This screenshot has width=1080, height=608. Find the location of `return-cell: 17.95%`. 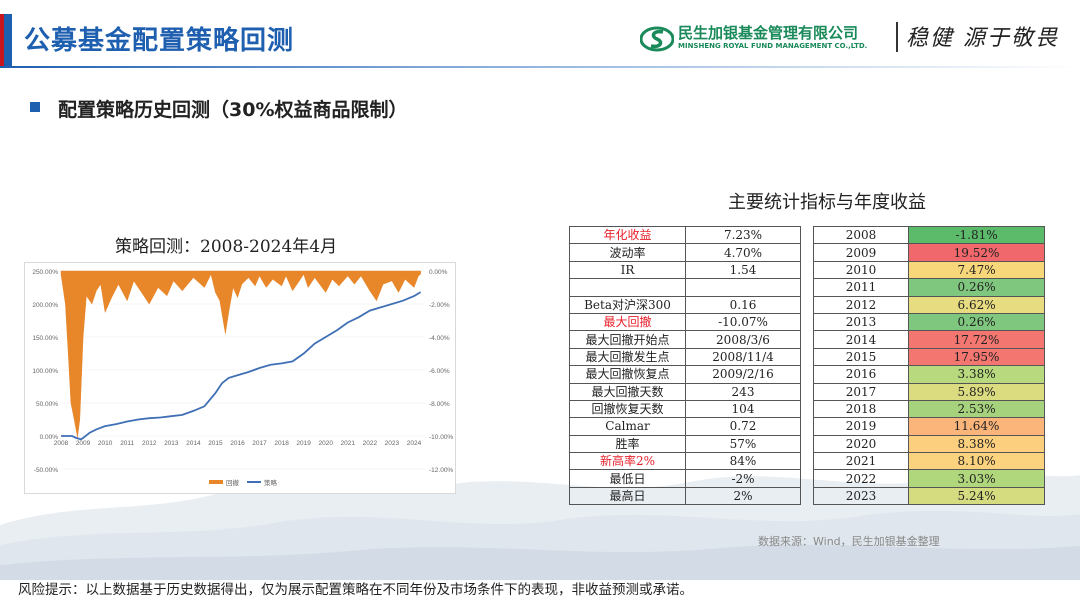

return-cell: 17.95% is located at coordinates (976, 357).